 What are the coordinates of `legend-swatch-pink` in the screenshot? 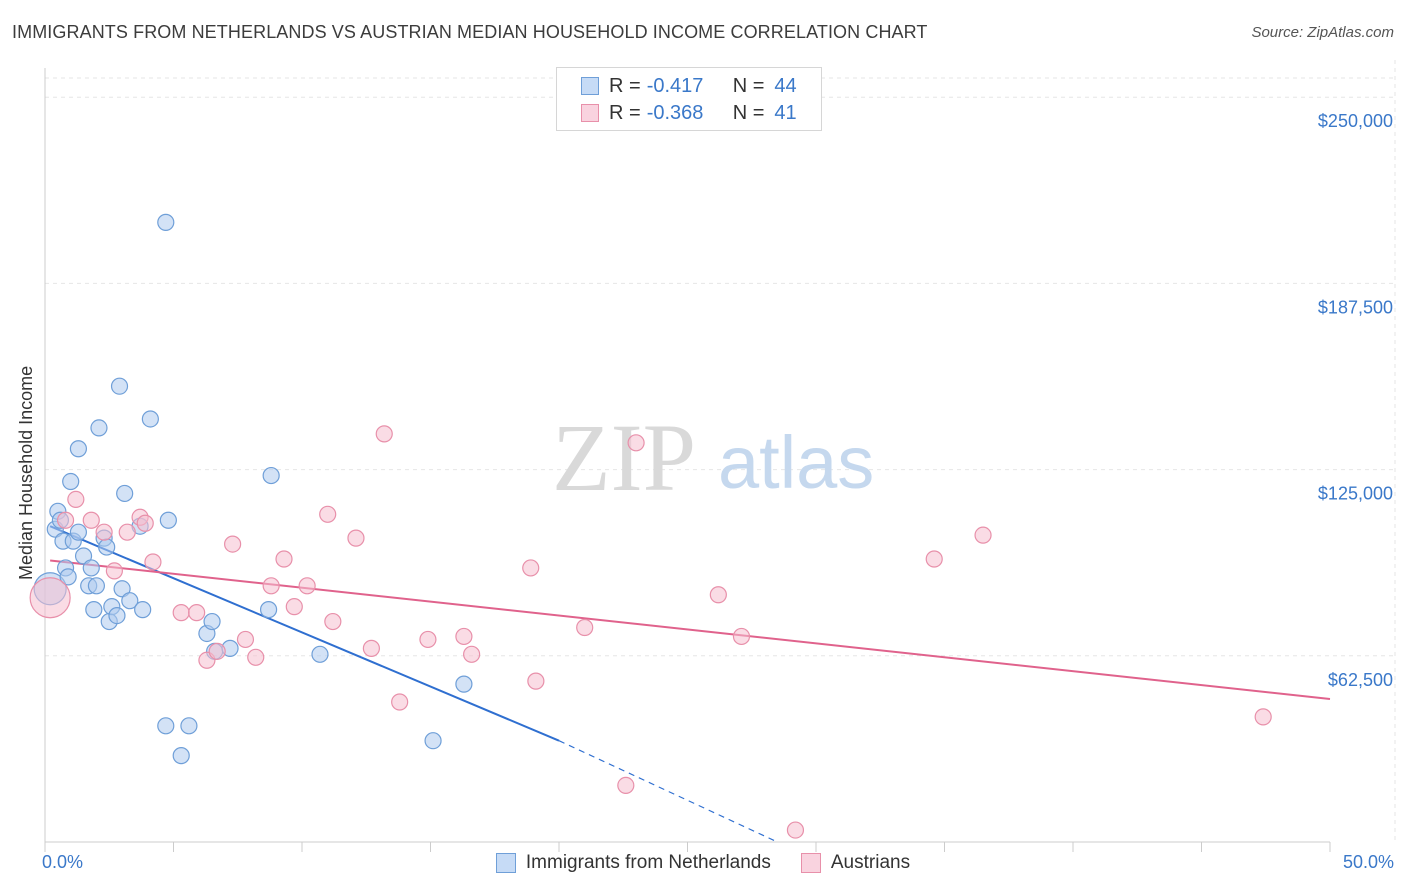 It's located at (590, 113).